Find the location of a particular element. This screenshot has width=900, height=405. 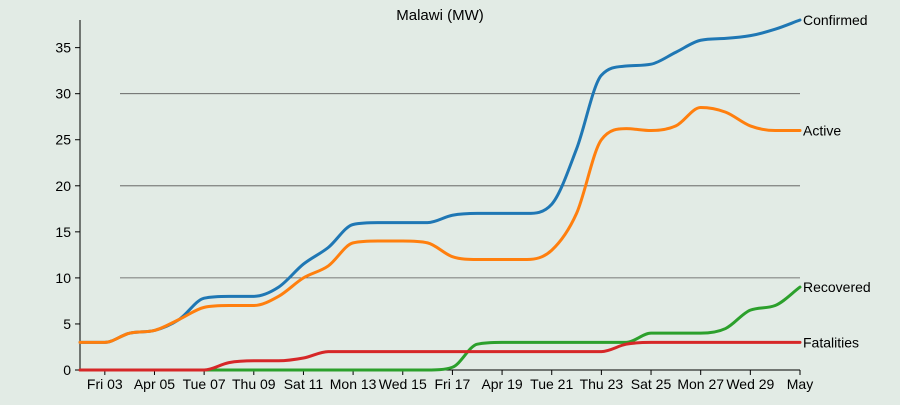

x-tick-label: May is located at coordinates (800, 384).